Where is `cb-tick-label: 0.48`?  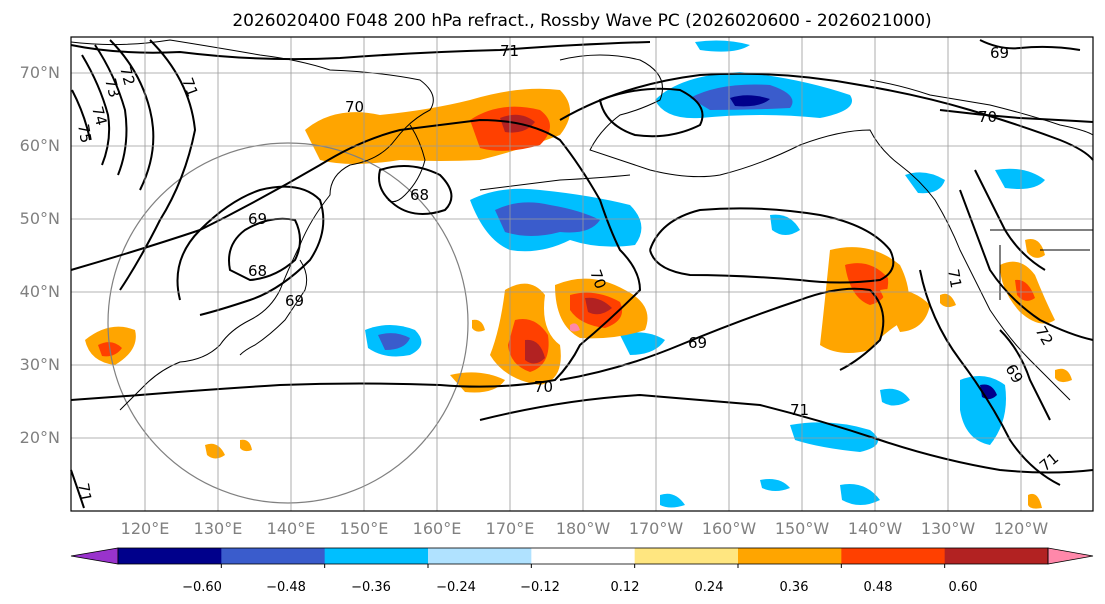
cb-tick-label: 0.48 is located at coordinates (878, 587).